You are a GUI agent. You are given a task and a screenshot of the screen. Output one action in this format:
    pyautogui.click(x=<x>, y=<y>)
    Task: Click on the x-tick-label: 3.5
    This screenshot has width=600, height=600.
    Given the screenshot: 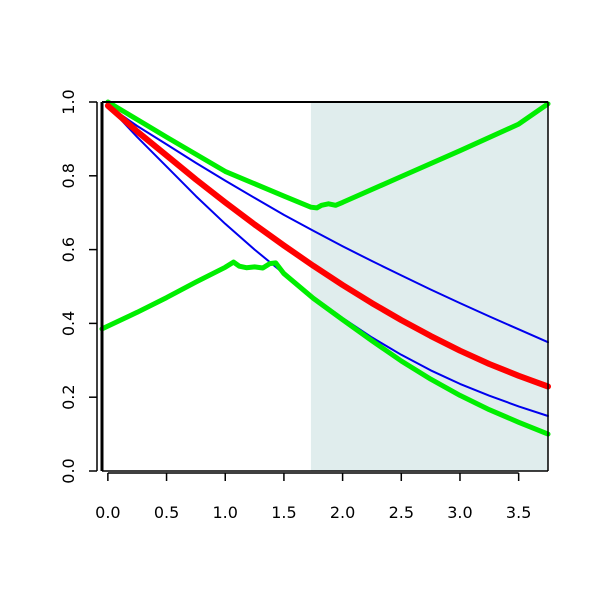 What is the action you would take?
    pyautogui.click(x=518, y=512)
    